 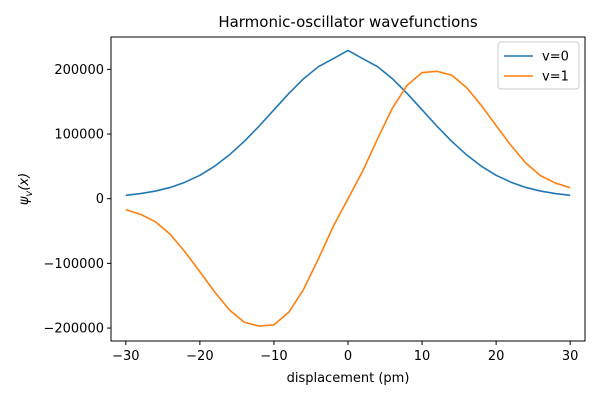 What do you see at coordinates (555, 57) in the screenshot?
I see `legend-label: v=0` at bounding box center [555, 57].